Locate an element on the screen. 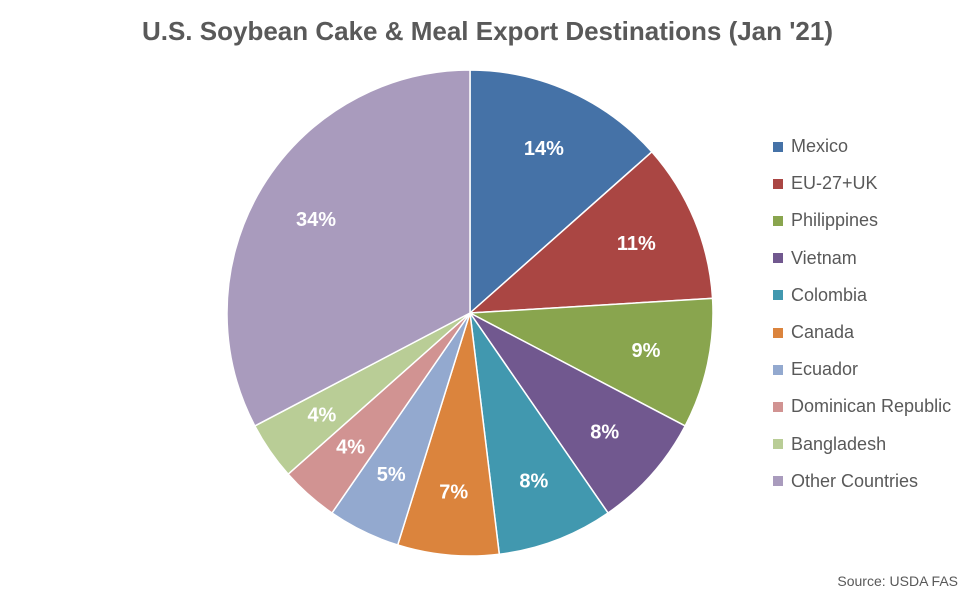 The width and height of the screenshot is (975, 601). data-label-vietnam: 8% is located at coordinates (604, 432).